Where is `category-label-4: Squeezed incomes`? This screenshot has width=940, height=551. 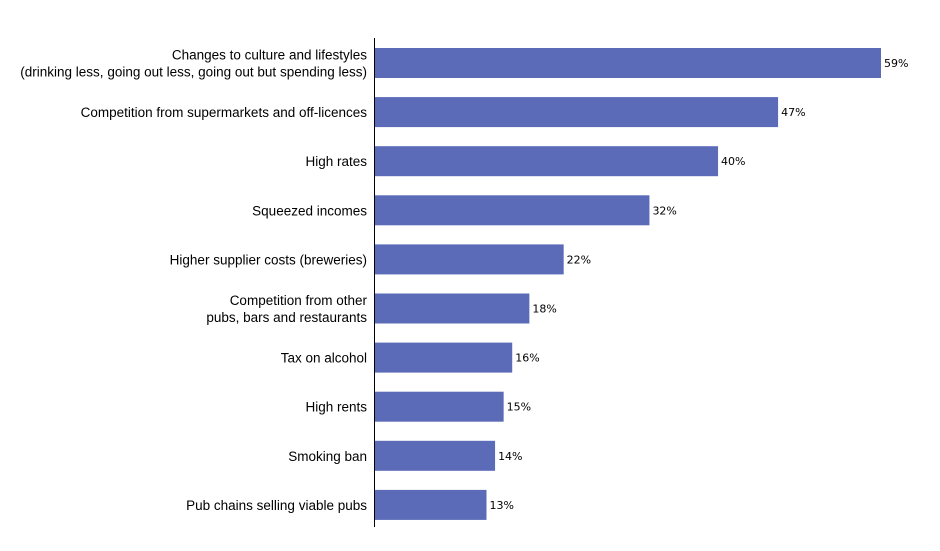 category-label-4: Squeezed incomes is located at coordinates (309, 210).